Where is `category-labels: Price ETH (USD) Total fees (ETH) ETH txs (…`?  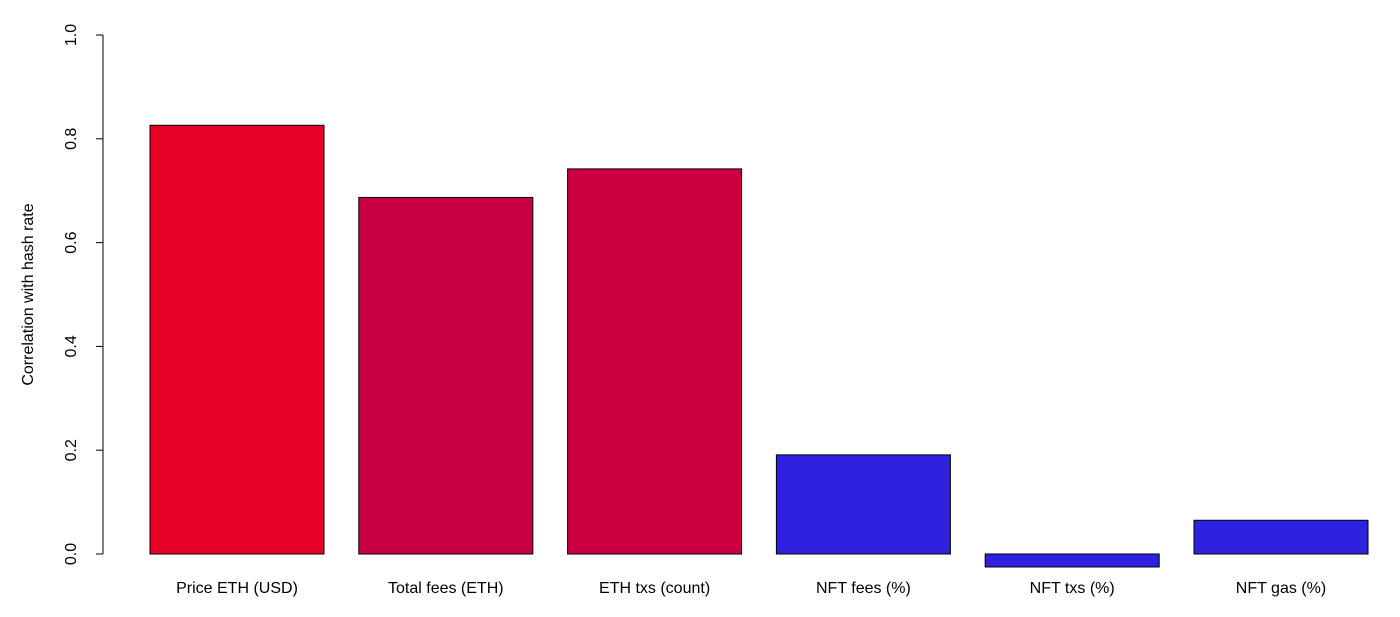 category-labels: Price ETH (USD) Total fees (ETH) ETH txs (… is located at coordinates (751, 588).